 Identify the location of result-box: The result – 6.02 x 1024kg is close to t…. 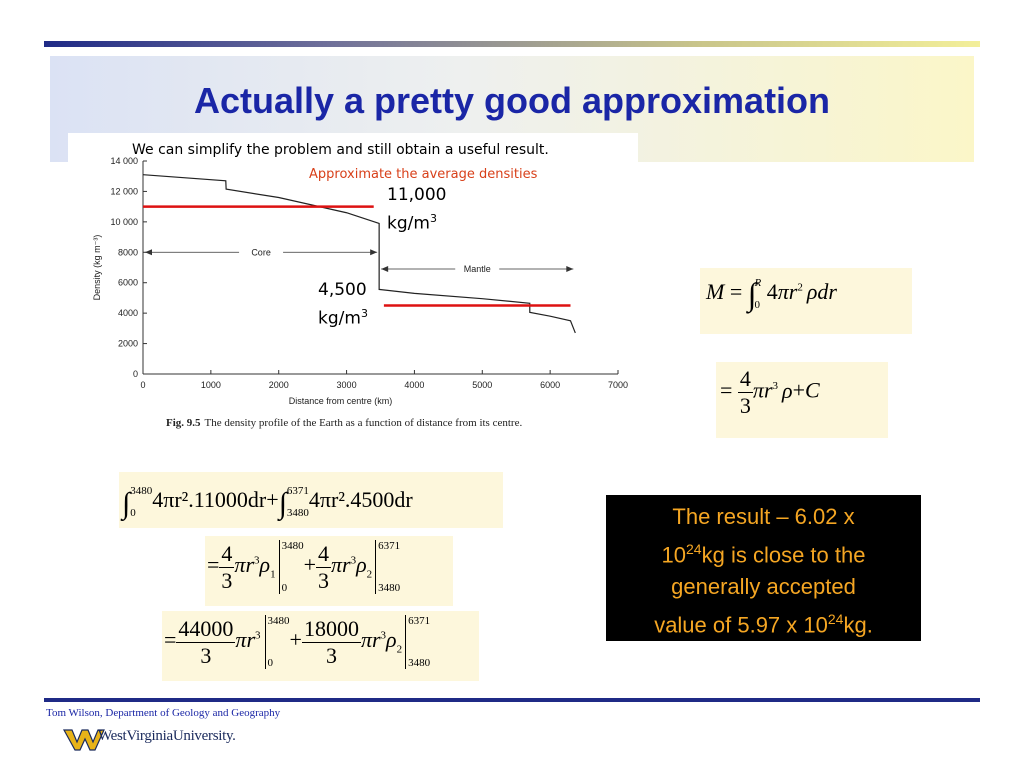
(763, 568).